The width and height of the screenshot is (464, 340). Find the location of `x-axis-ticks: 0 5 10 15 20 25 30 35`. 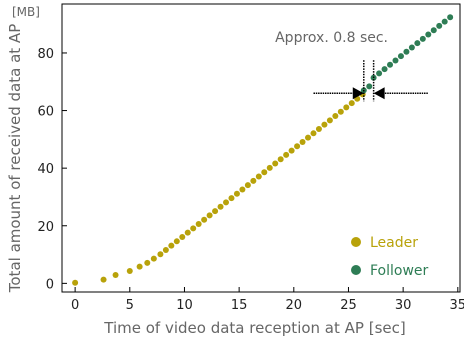

x-axis-ticks: 0 5 10 15 20 25 30 35 is located at coordinates (267, 300).